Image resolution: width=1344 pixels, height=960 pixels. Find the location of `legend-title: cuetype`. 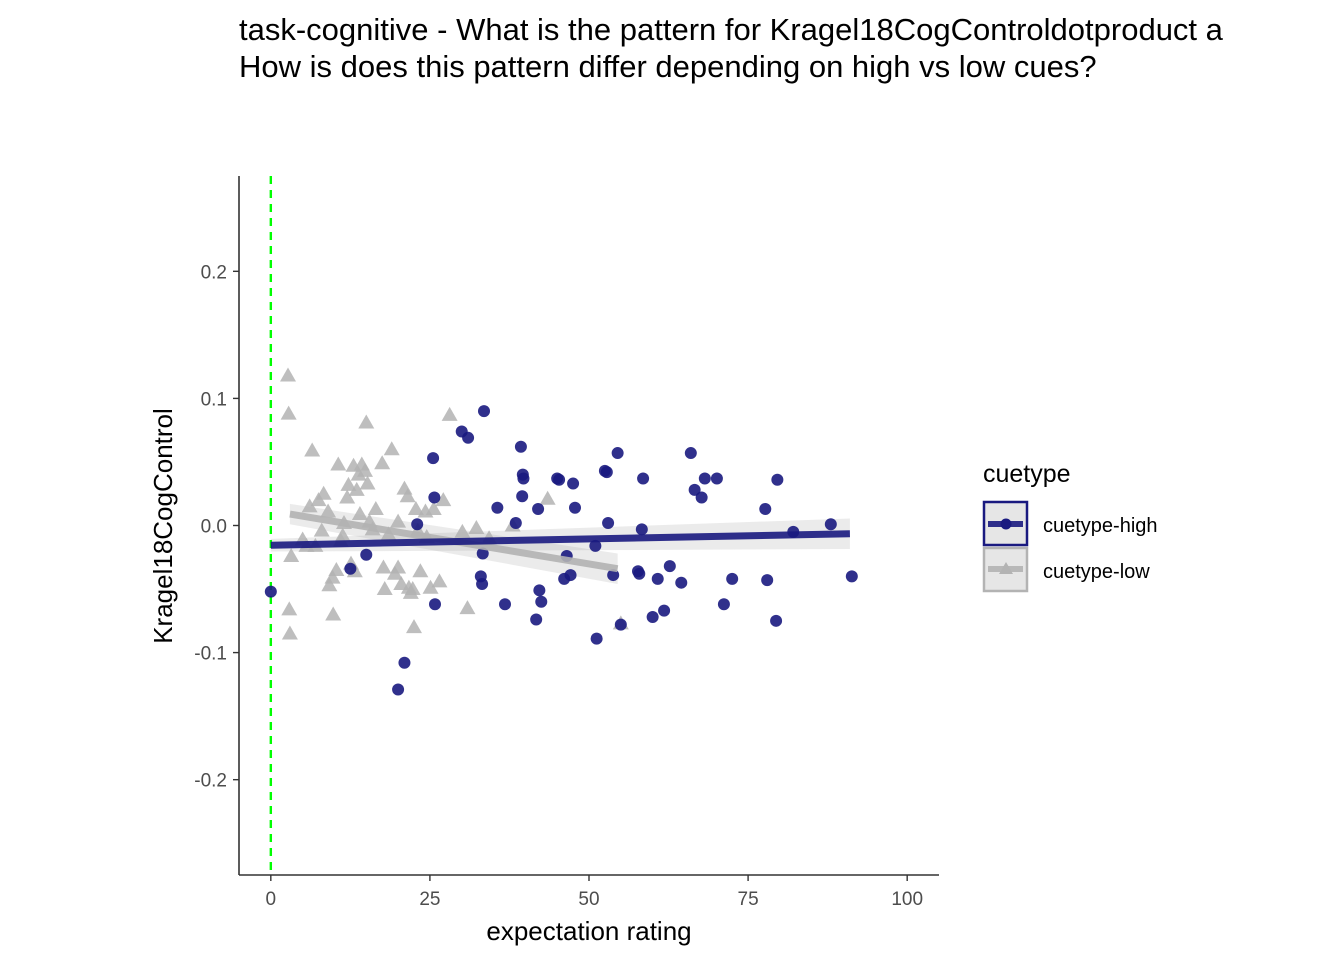

legend-title: cuetype is located at coordinates (1027, 474).